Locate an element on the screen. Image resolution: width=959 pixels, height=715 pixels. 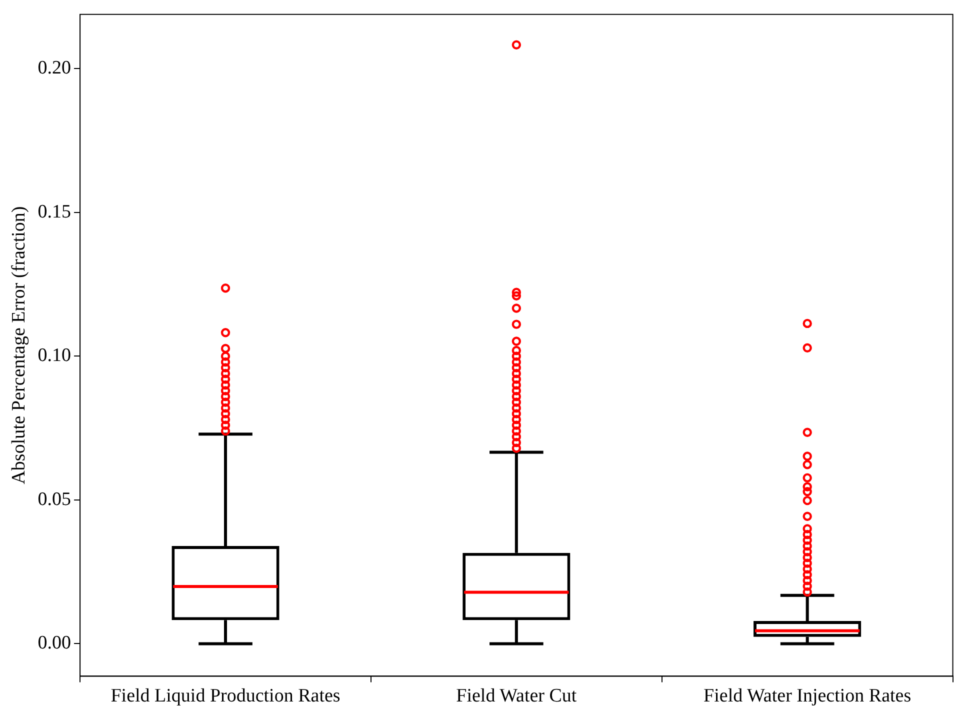
y-tick-label: 0.15 is located at coordinates (55, 211).